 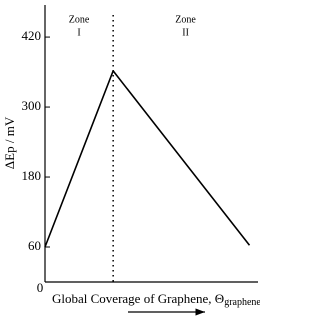 What do you see at coordinates (9, 142) in the screenshot?
I see `y-axis-label: ΔEp / mV` at bounding box center [9, 142].